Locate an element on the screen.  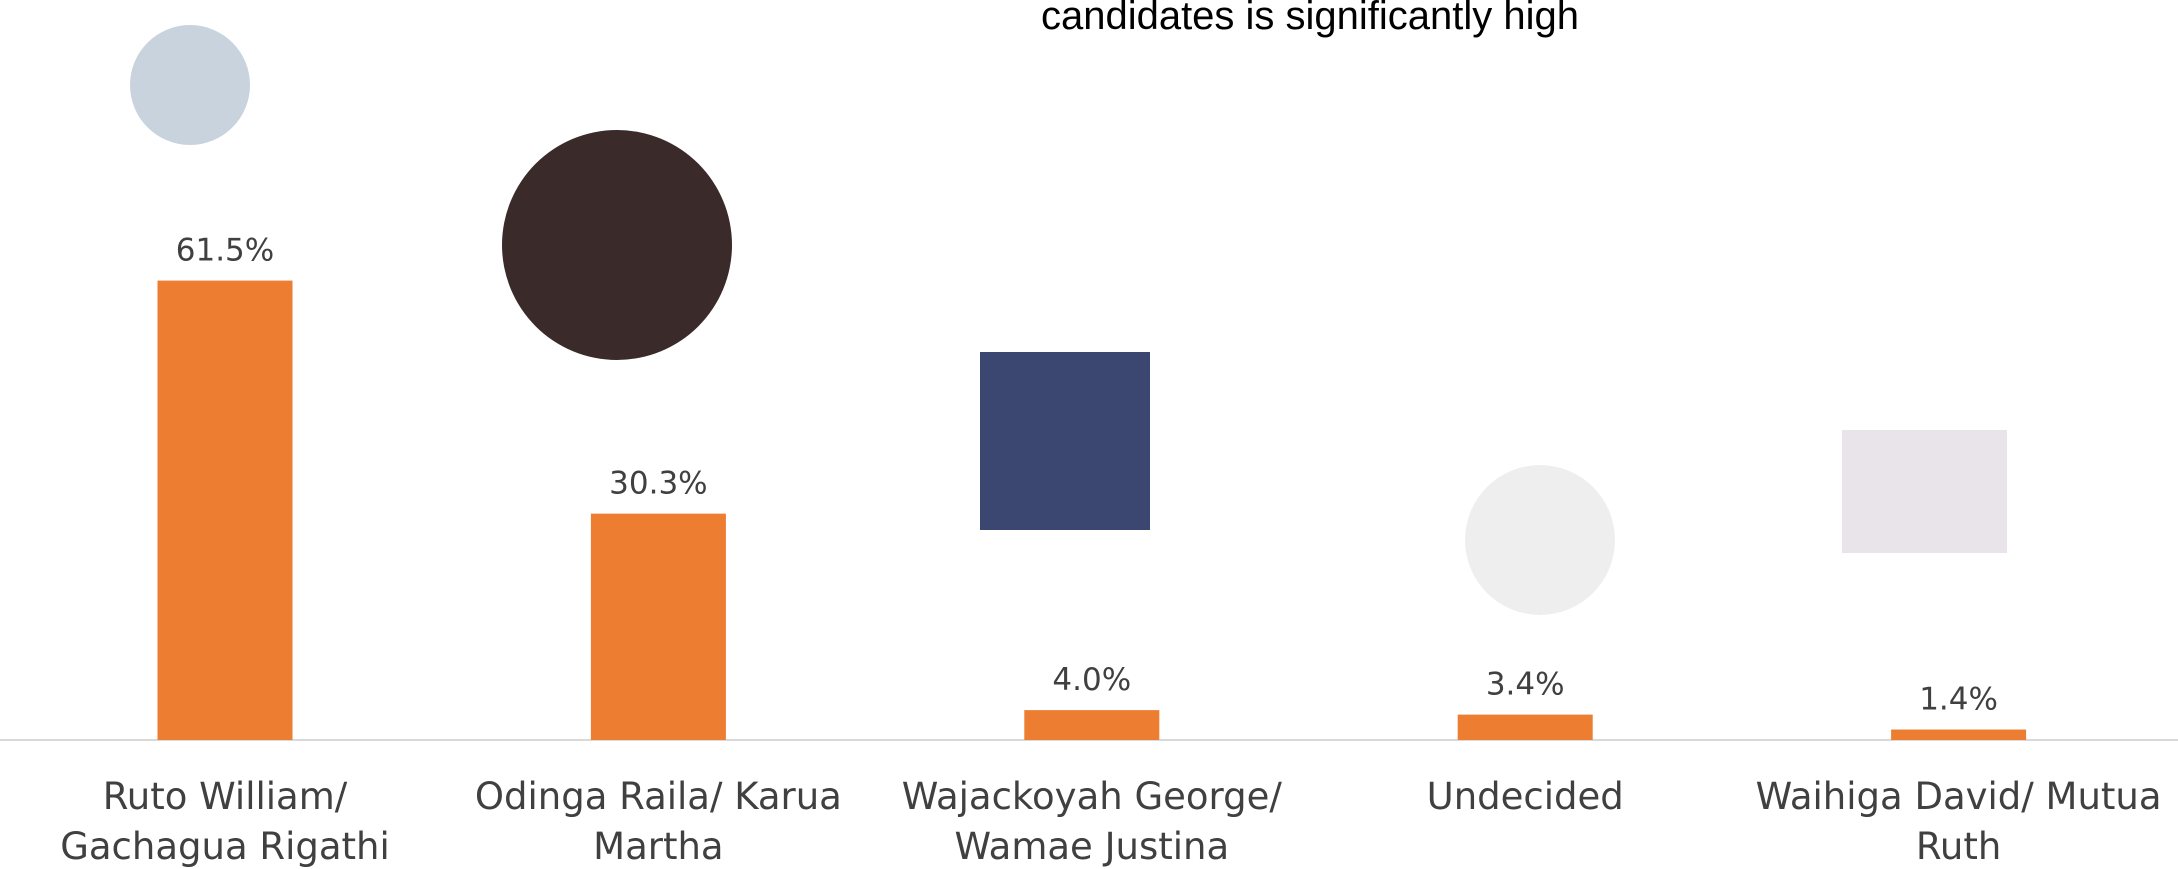
question-icon is located at coordinates (1540, 540).